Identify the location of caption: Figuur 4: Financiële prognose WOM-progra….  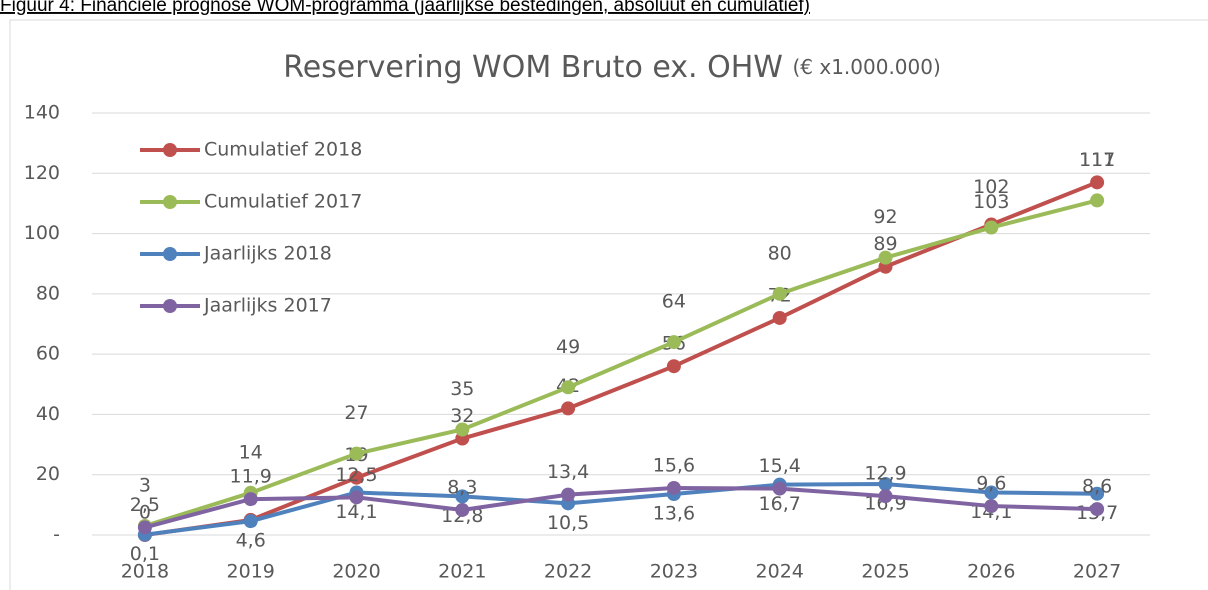
(405, 8).